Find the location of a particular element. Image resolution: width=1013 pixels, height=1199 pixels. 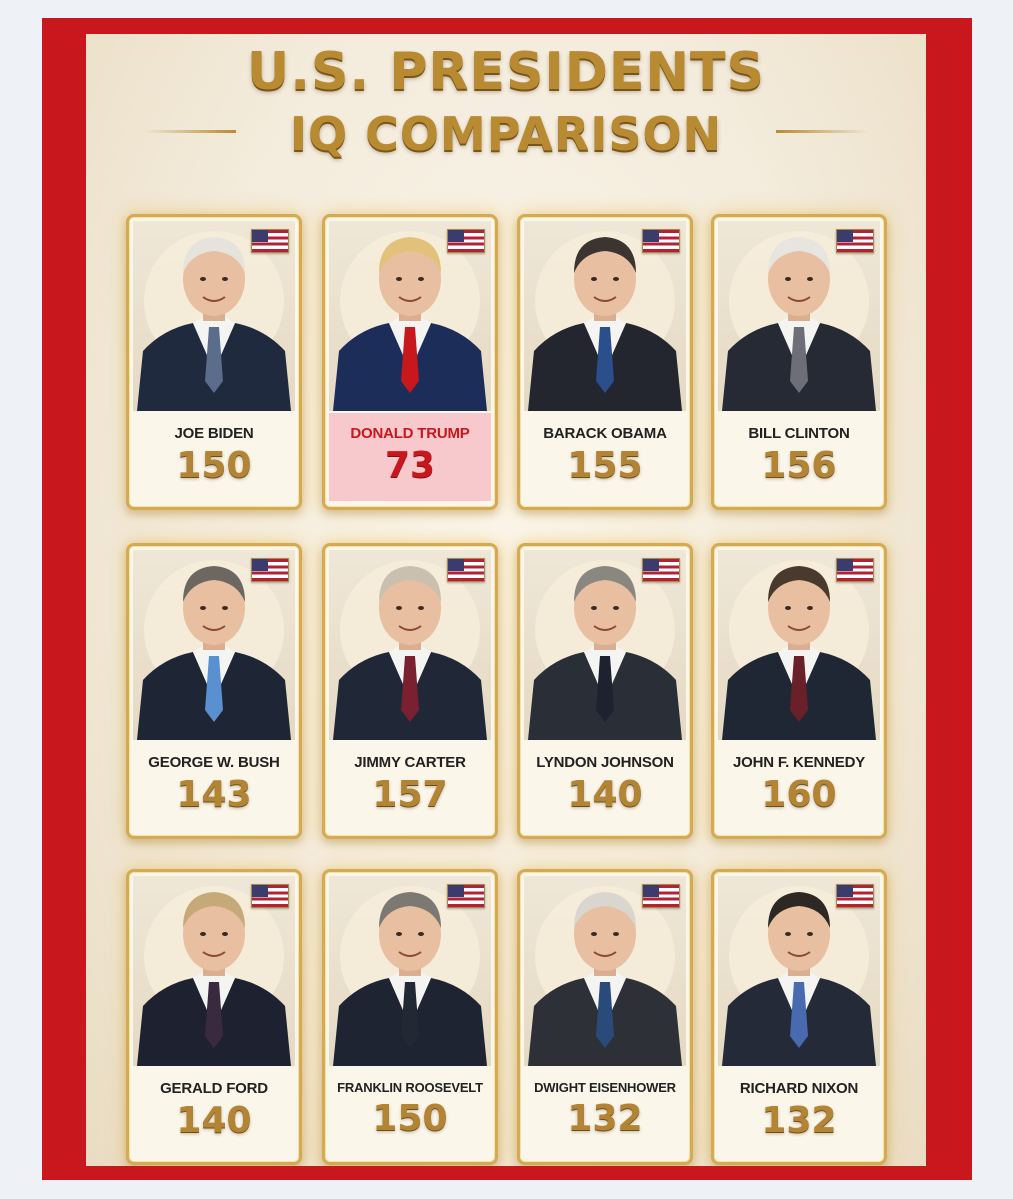

president-label-box: GEORGE W. BUSH 143 is located at coordinates (214, 786).